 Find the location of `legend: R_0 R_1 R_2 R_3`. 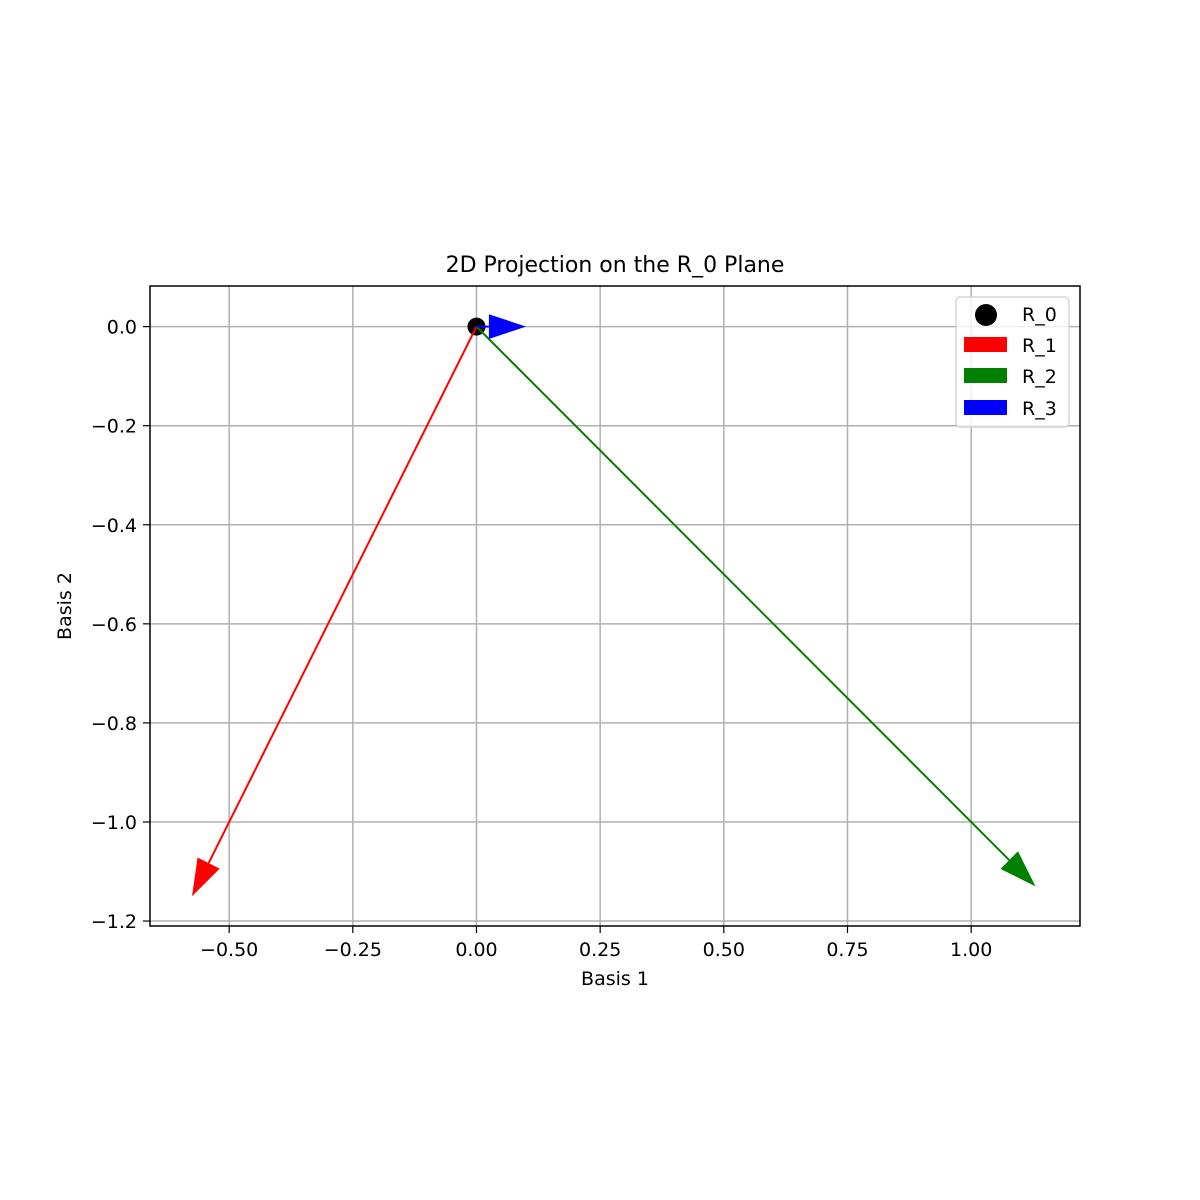

legend: R_0 R_1 R_2 R_3 is located at coordinates (1012, 362).